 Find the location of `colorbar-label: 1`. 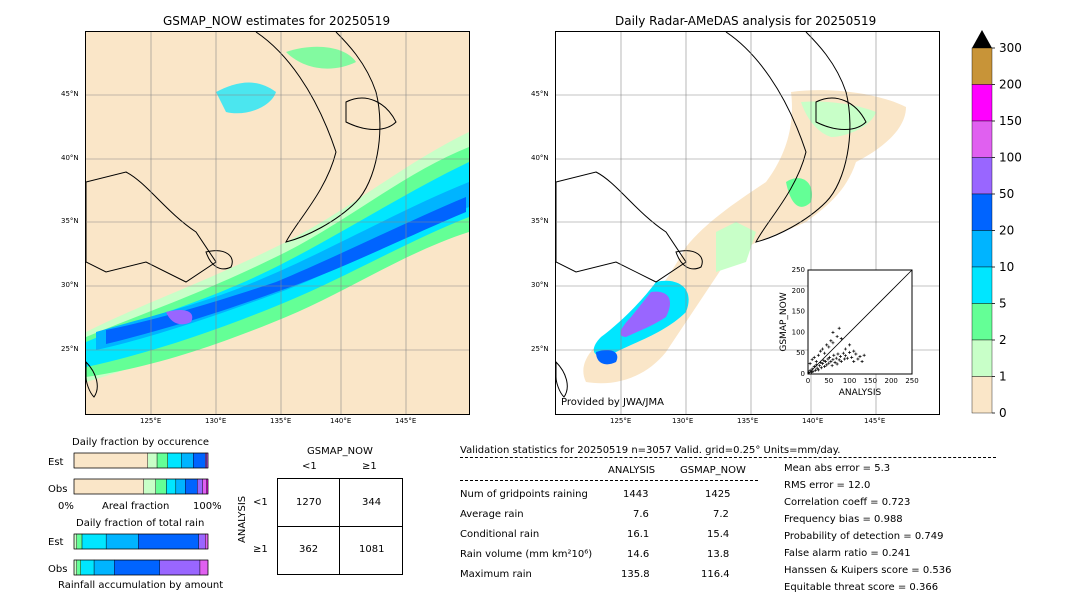

colorbar-label: 1 is located at coordinates (1003, 377).